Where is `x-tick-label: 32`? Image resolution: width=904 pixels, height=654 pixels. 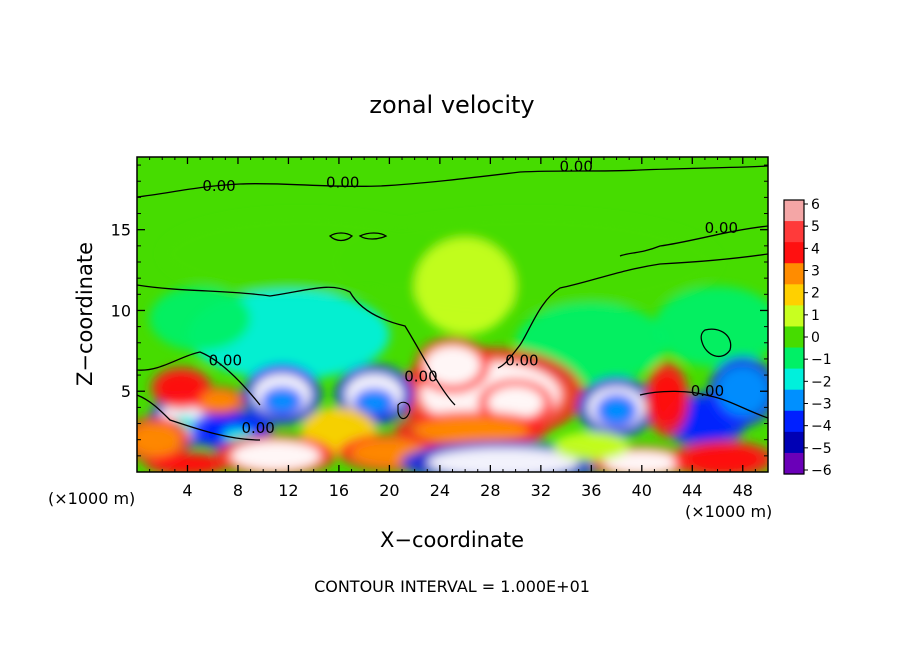 x-tick-label: 32 is located at coordinates (541, 490).